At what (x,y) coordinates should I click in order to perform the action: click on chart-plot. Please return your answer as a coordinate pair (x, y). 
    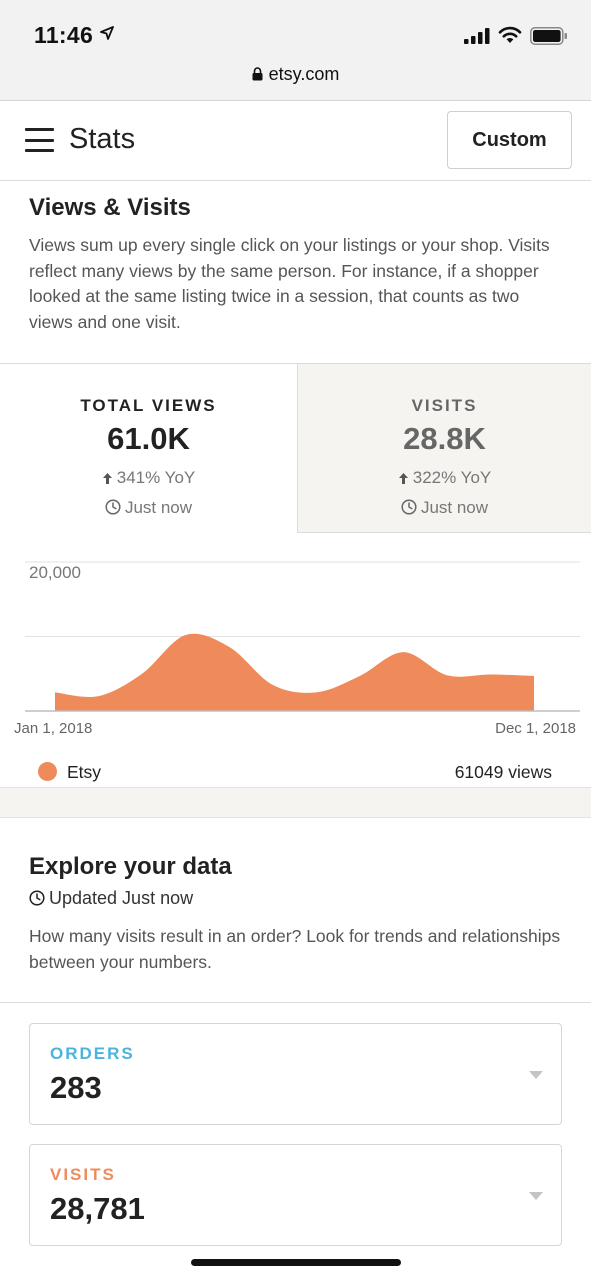
    Looking at the image, I should click on (302, 636).